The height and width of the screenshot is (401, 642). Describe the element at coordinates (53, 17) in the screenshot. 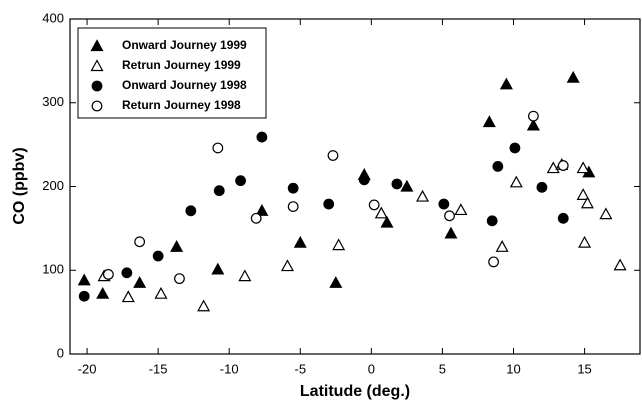

I see `y-tick-label: 400` at that location.